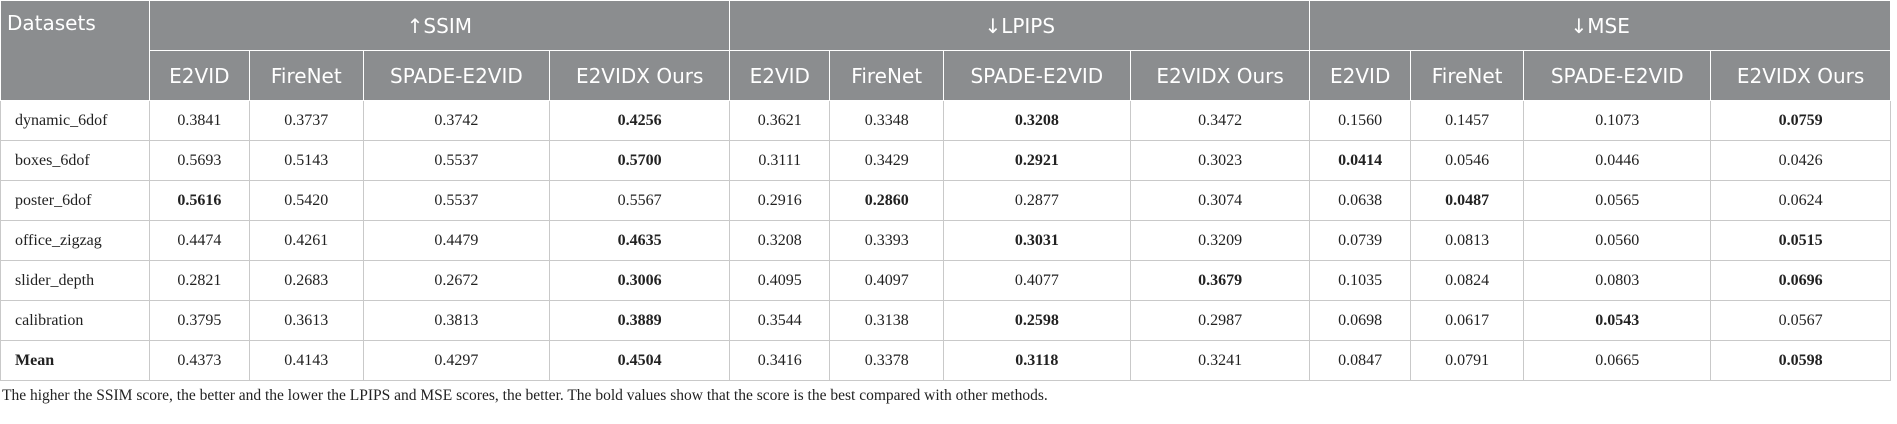 The height and width of the screenshot is (424, 1897). What do you see at coordinates (640, 120) in the screenshot?
I see `value-cell: 0.4256` at bounding box center [640, 120].